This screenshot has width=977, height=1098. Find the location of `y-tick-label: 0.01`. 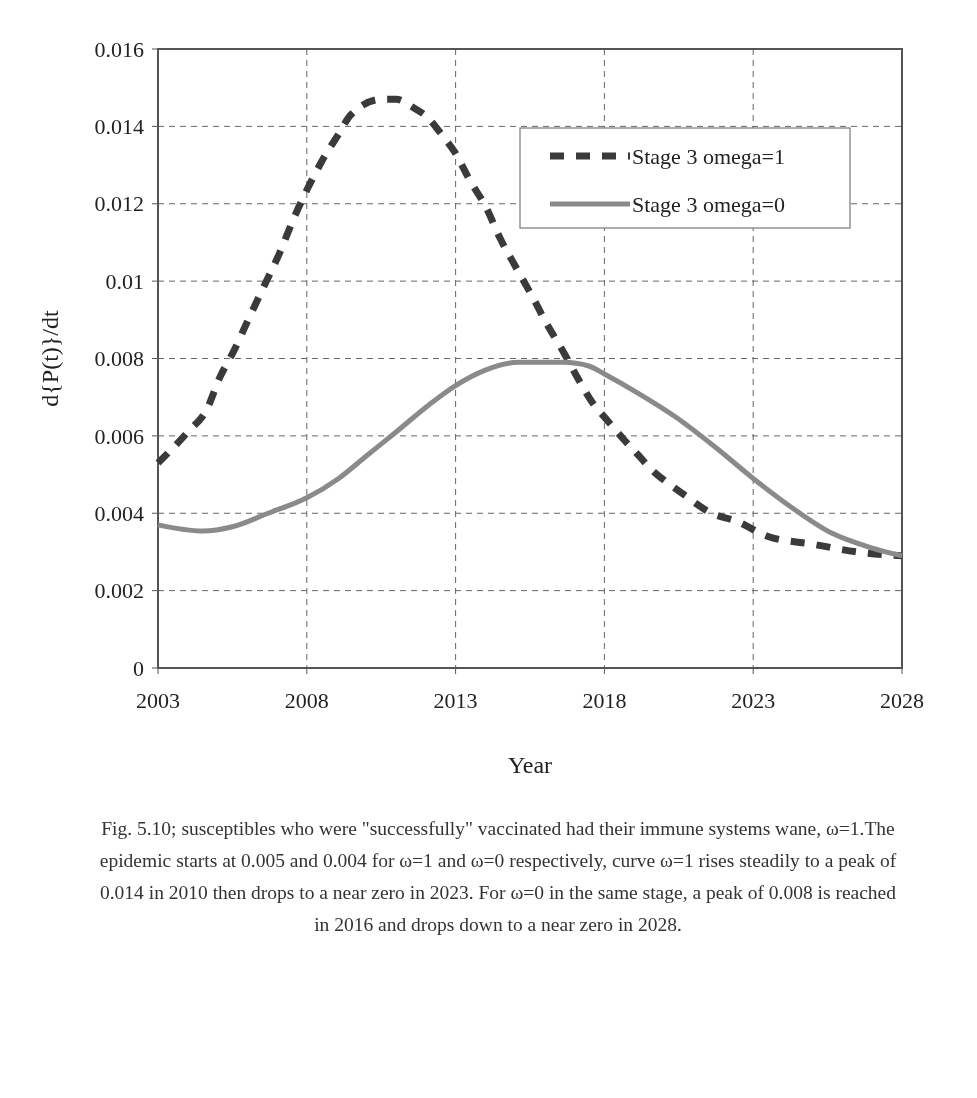

y-tick-label: 0.01 is located at coordinates (124, 281).